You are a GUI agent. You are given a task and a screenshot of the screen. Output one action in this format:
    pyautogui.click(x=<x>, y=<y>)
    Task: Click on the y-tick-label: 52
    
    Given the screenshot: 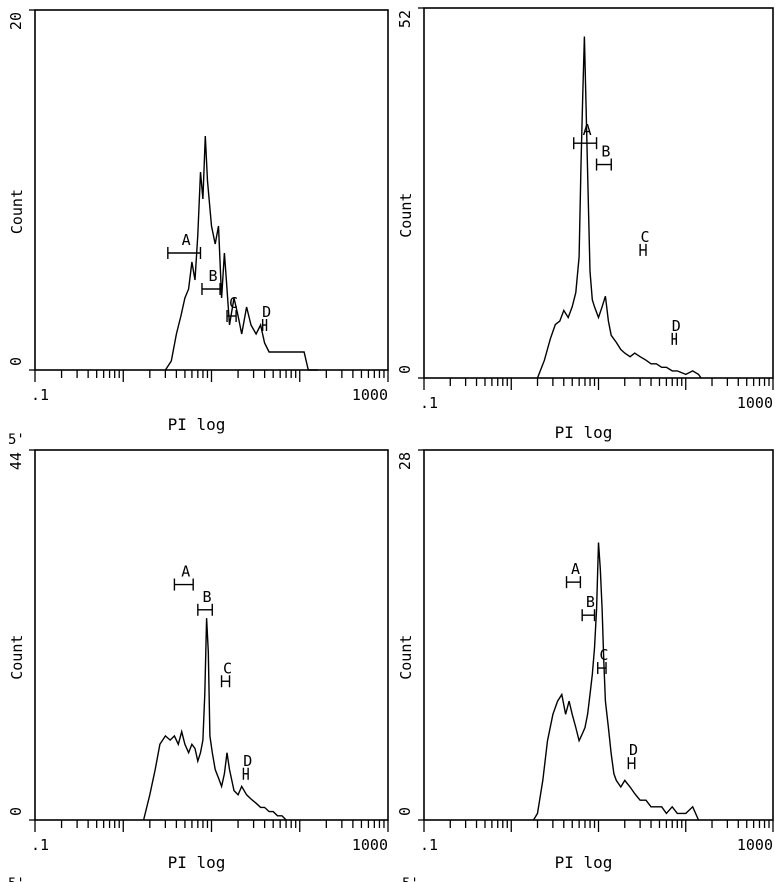 What is the action you would take?
    pyautogui.click(x=405, y=19)
    